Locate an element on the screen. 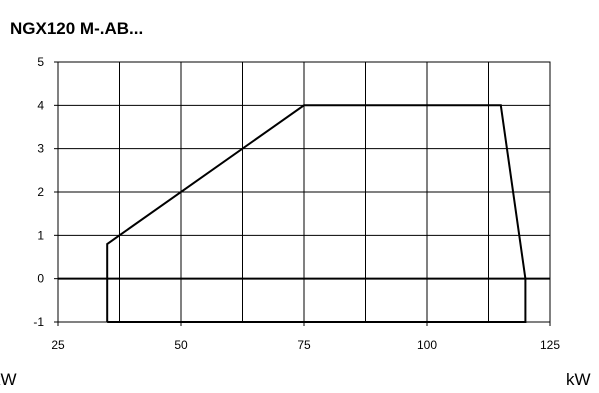 The width and height of the screenshot is (599, 393). y-tick-label: 3 is located at coordinates (40, 149).